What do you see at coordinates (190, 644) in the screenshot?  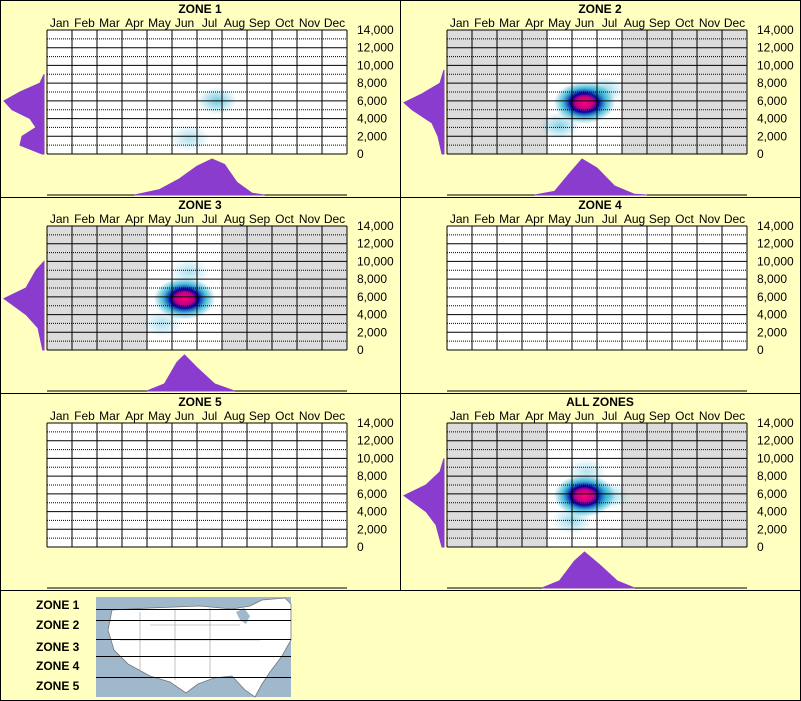 I see `map-state-lines` at bounding box center [190, 644].